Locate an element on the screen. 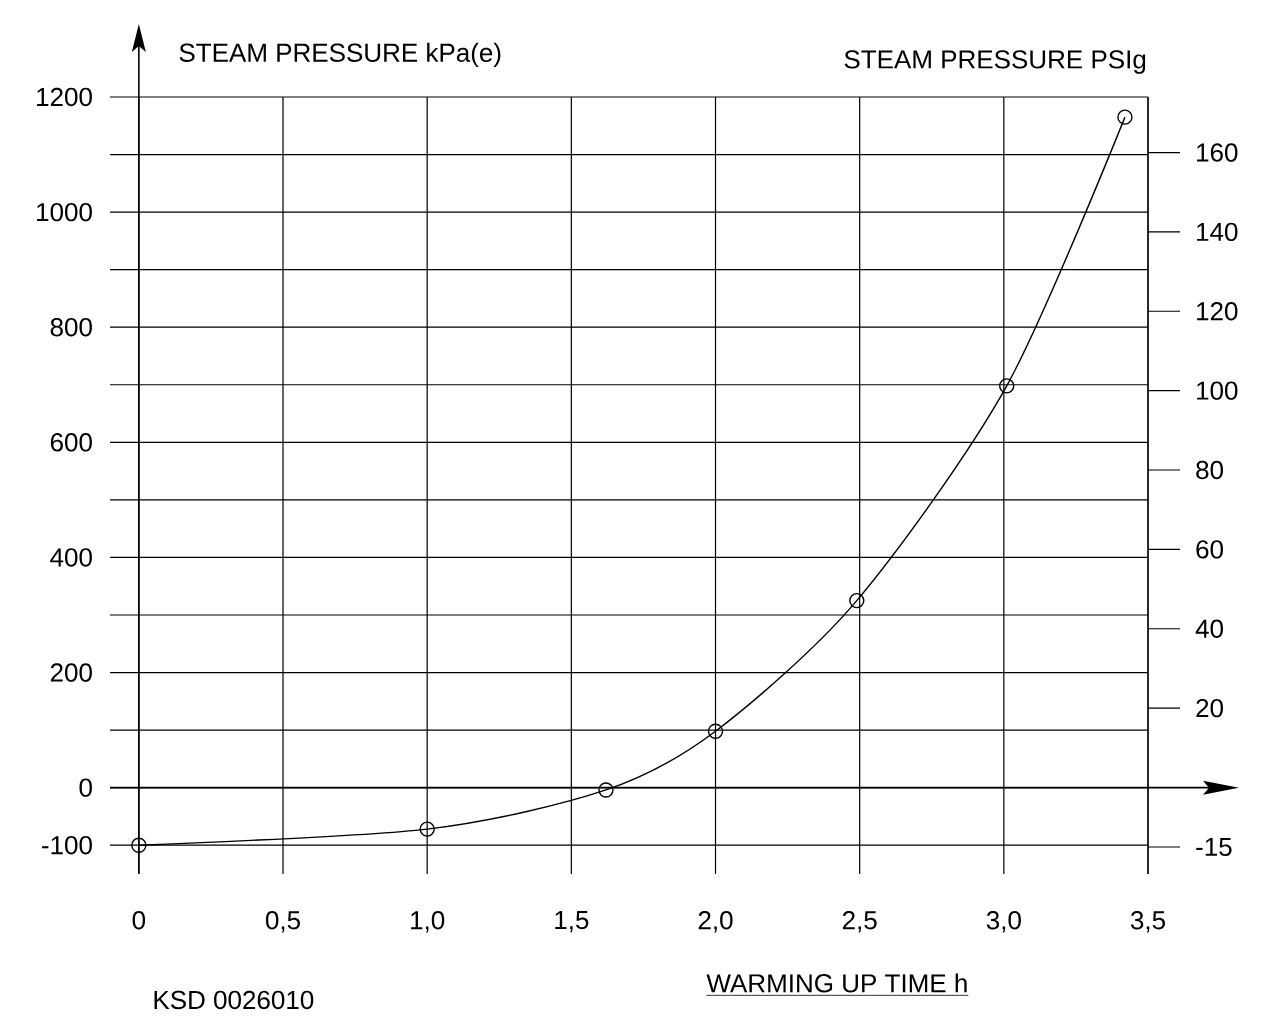 Image resolution: width=1268 pixels, height=1016 pixels. y2-tick-label: 40 is located at coordinates (1209, 628).